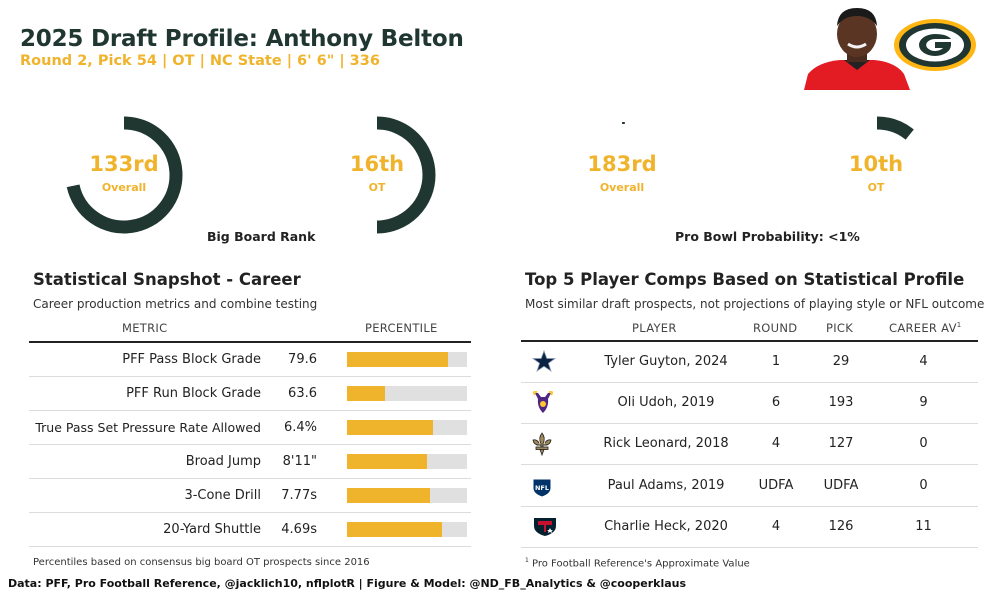 The height and width of the screenshot is (595, 1000). What do you see at coordinates (840, 328) in the screenshot?
I see `col-pick-header: PICK` at bounding box center [840, 328].